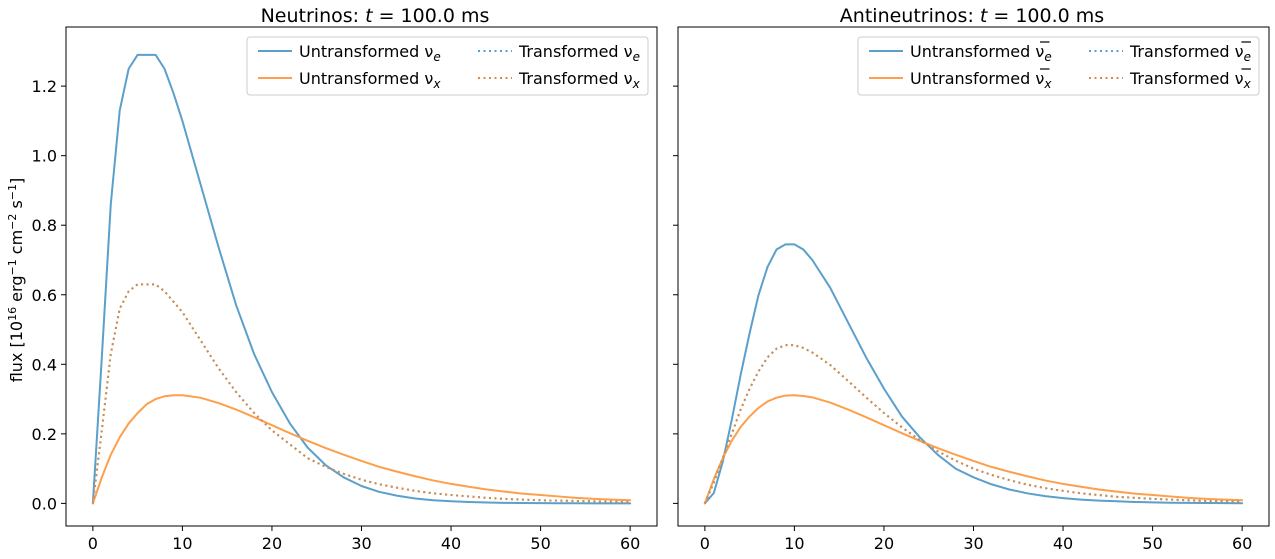  Describe the element at coordinates (1152, 543) in the screenshot. I see `antineutrinos-x-tick-label: 50` at that location.